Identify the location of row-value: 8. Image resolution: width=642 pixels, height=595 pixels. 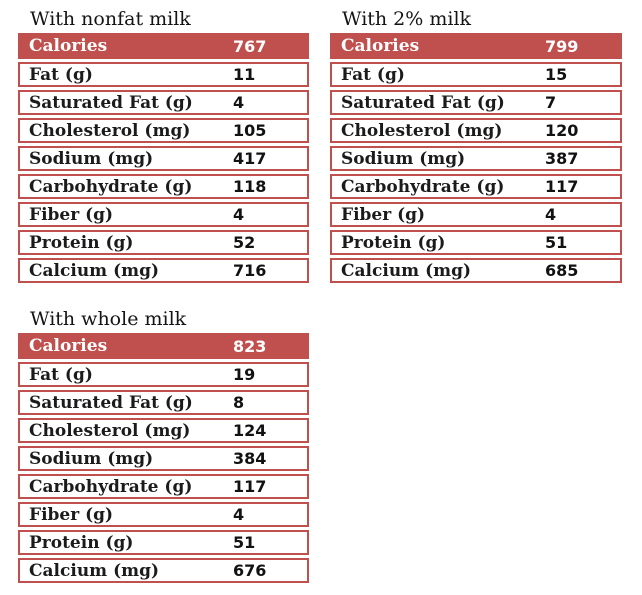
(239, 402).